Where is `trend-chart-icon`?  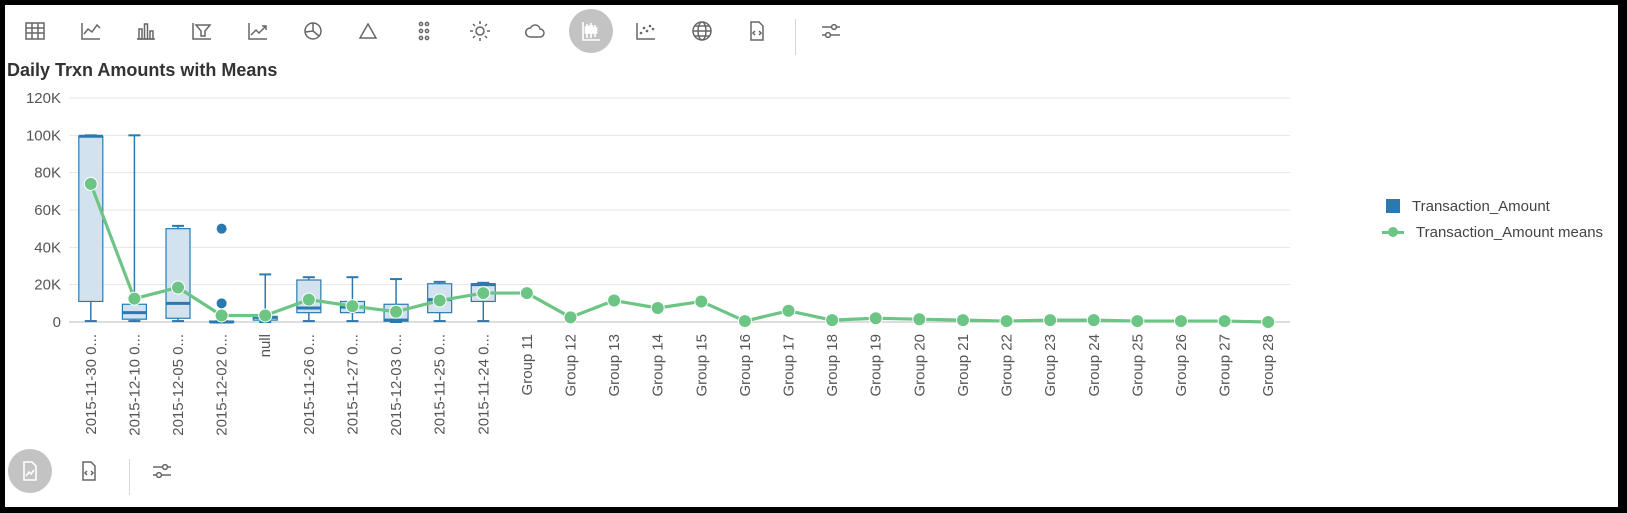
trend-chart-icon is located at coordinates (257, 31).